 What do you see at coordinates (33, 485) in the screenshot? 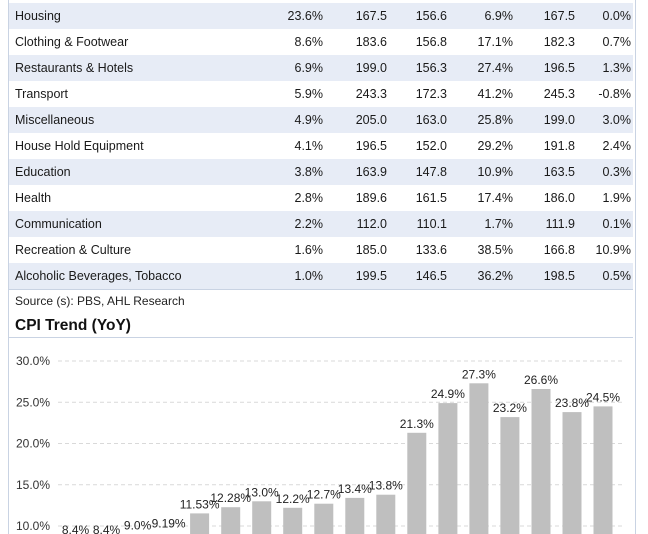
I see `y-tick-label: 15.0%` at bounding box center [33, 485].